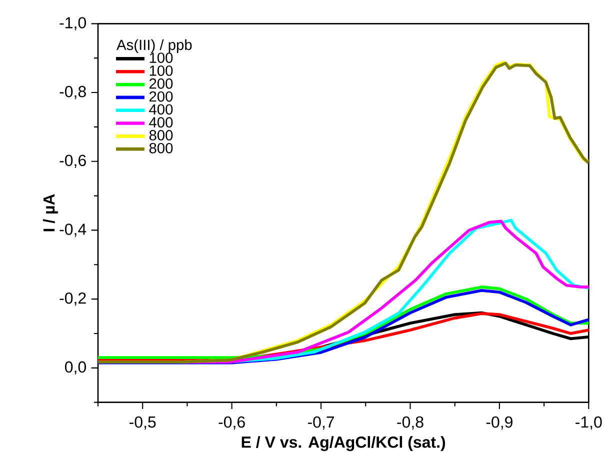  I want to click on y-tick-label: -0,8, so click(73, 93).